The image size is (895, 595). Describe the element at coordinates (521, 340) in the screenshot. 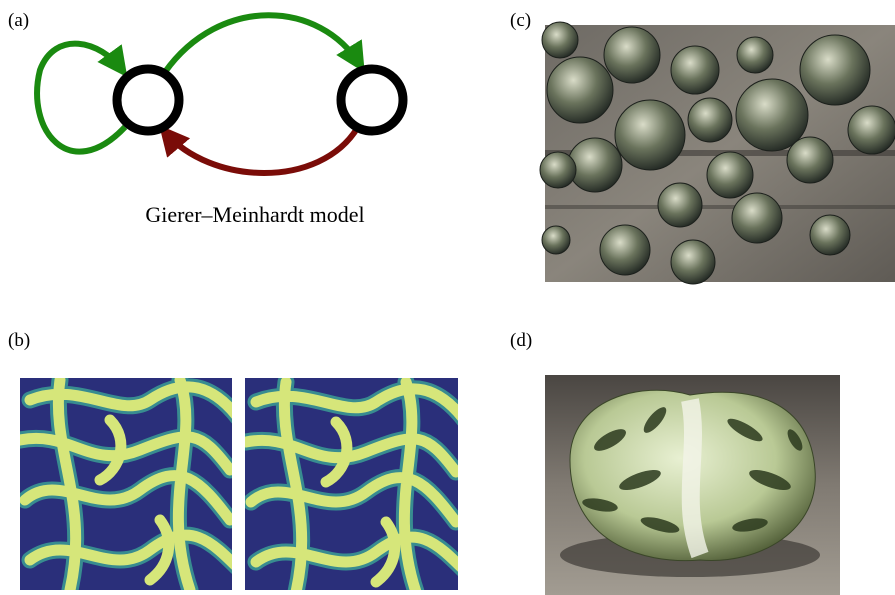

I see `panel-label: (d)` at that location.